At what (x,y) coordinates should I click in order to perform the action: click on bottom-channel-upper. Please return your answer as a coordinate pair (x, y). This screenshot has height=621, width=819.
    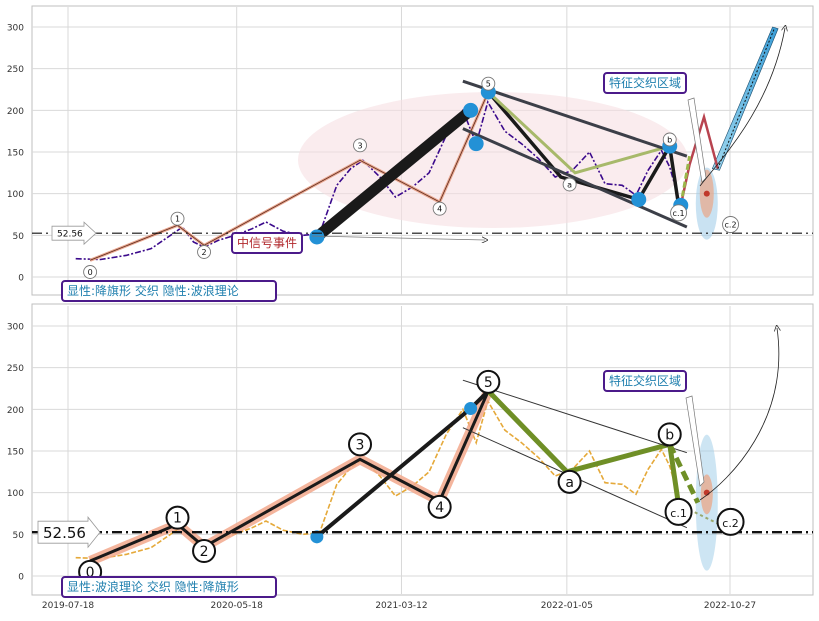
    Looking at the image, I should click on (575, 416).